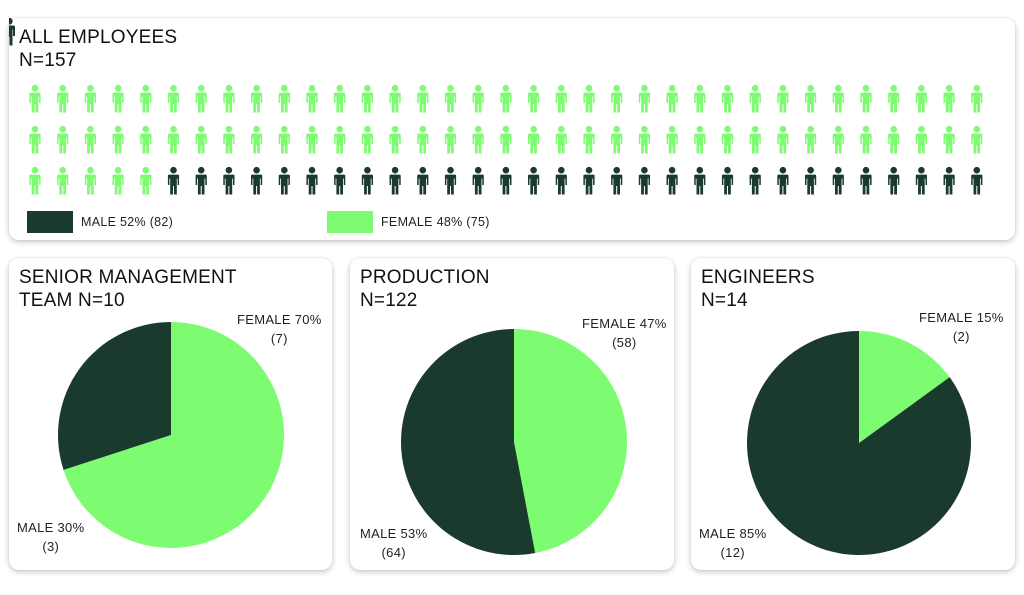 Image resolution: width=1024 pixels, height=595 pixels. What do you see at coordinates (48, 60) in the screenshot?
I see `all-employees-title-line2: N=157` at bounding box center [48, 60].